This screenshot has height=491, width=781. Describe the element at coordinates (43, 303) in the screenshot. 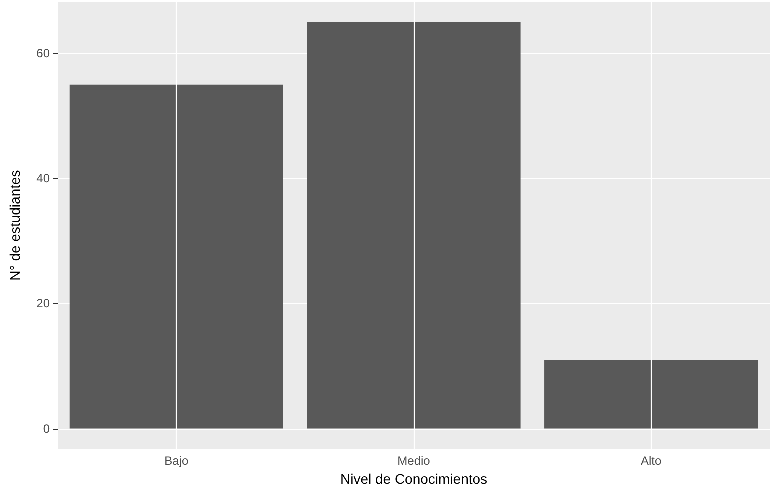

I see `y-tick-label: 20` at that location.